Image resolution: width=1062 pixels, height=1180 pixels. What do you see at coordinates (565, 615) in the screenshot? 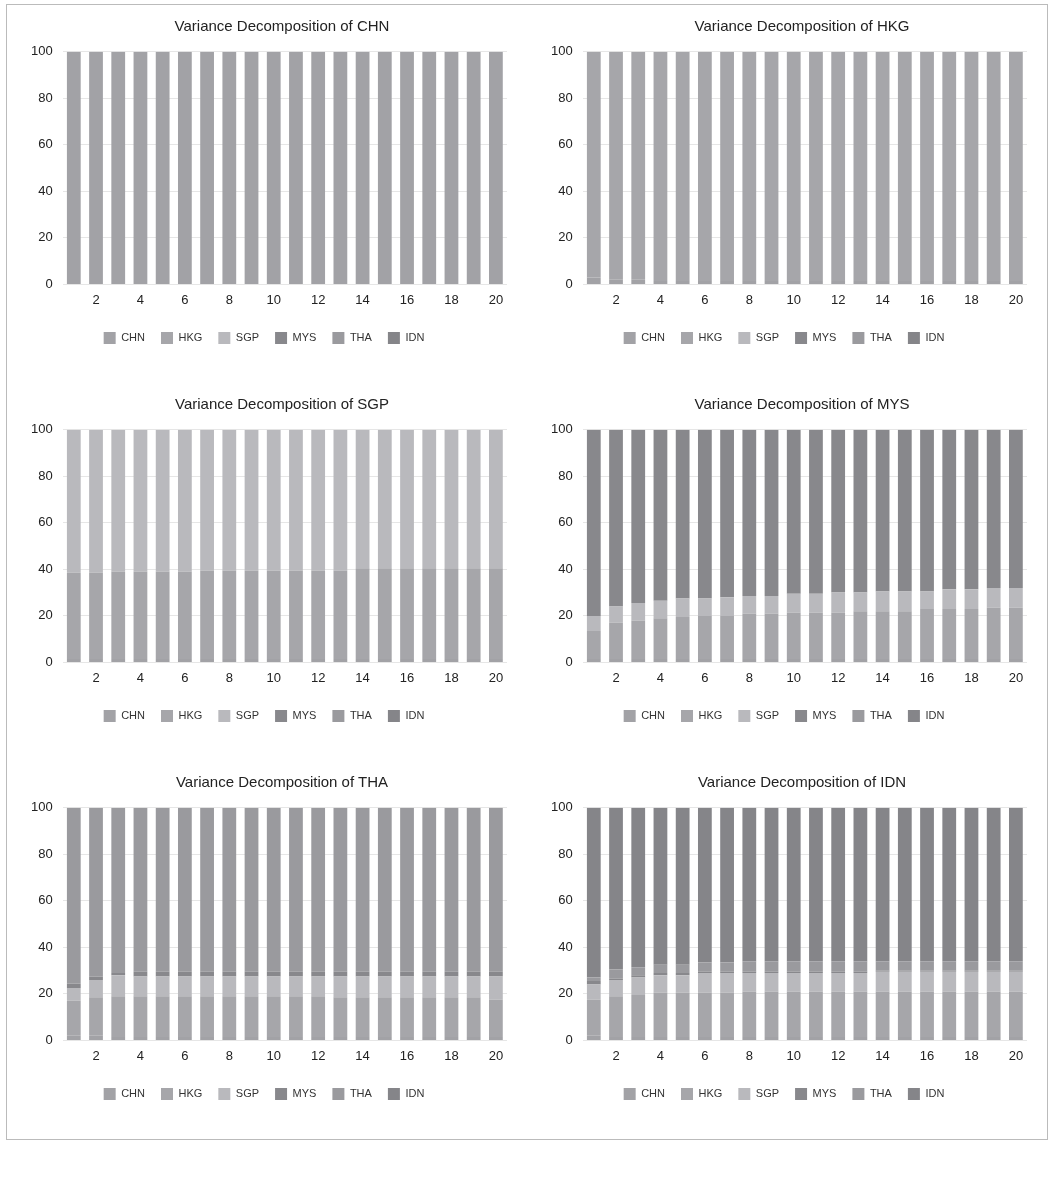
I see `y-tick-label: 20` at bounding box center [565, 615].